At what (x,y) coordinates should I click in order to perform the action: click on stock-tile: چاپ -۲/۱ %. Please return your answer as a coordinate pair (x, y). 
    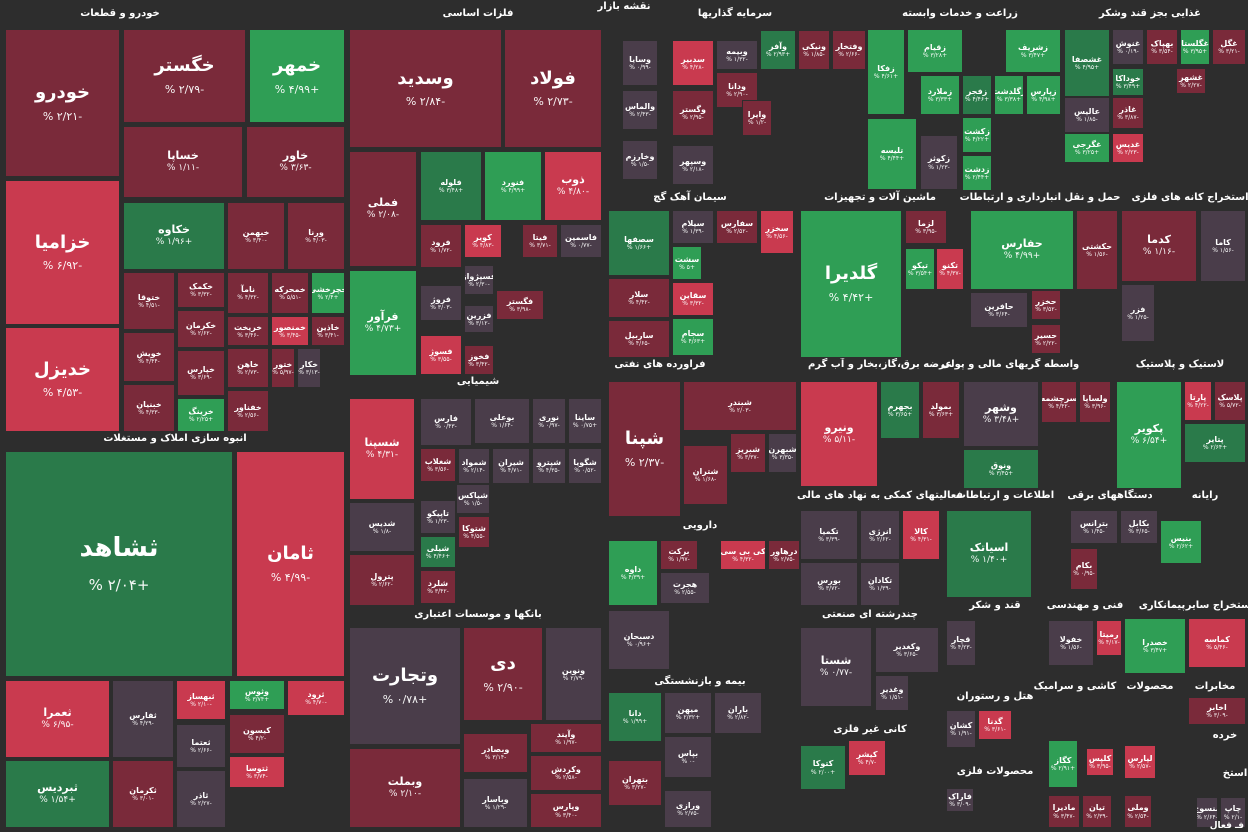
    Looking at the image, I should click on (1233, 812).